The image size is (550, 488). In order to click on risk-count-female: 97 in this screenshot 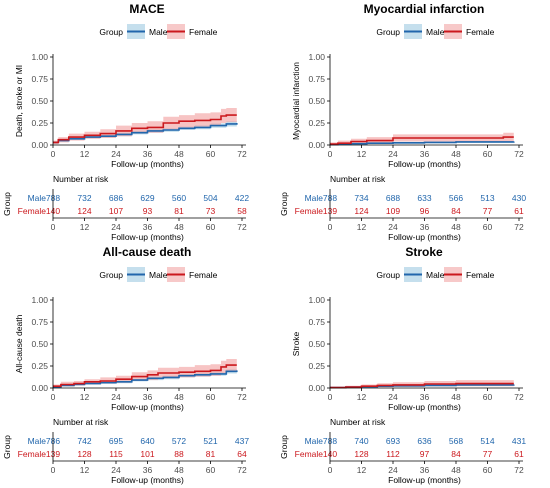, I will do `click(425, 454)`.